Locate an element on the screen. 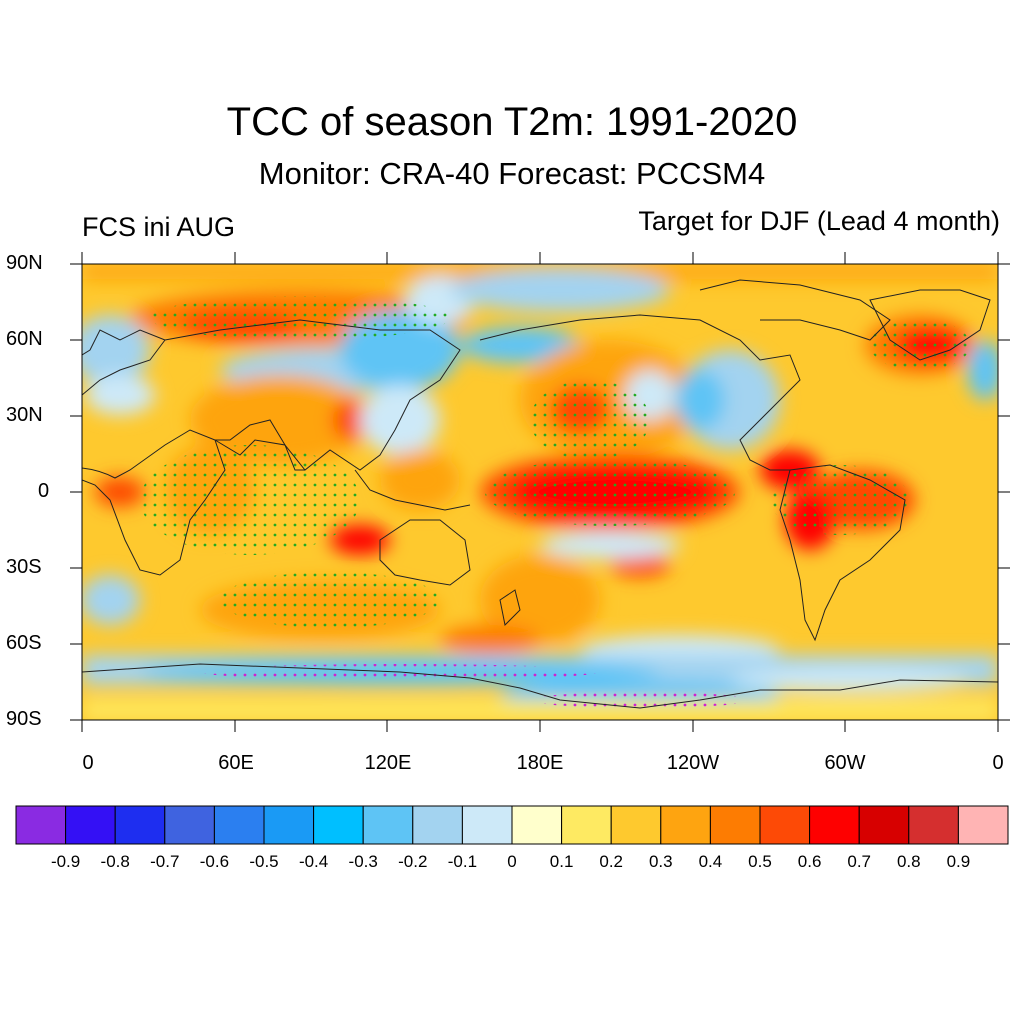  significance-dots-americas is located at coordinates (840, 500).